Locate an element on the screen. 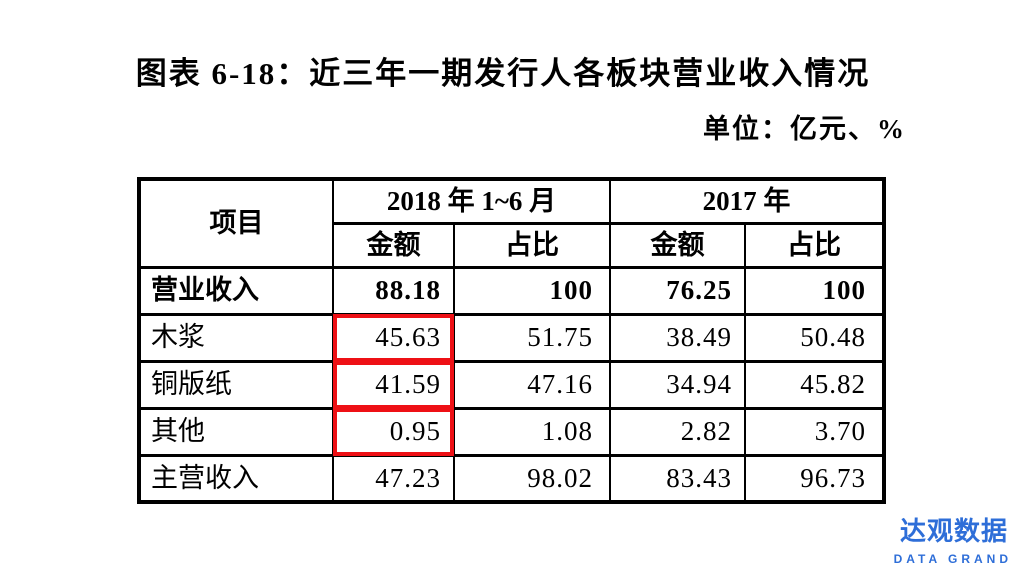 This screenshot has width=1024, height=569. table-row-main-revenue: 主营收入 47.23 98.02 83.43 96.73 is located at coordinates (512, 478).